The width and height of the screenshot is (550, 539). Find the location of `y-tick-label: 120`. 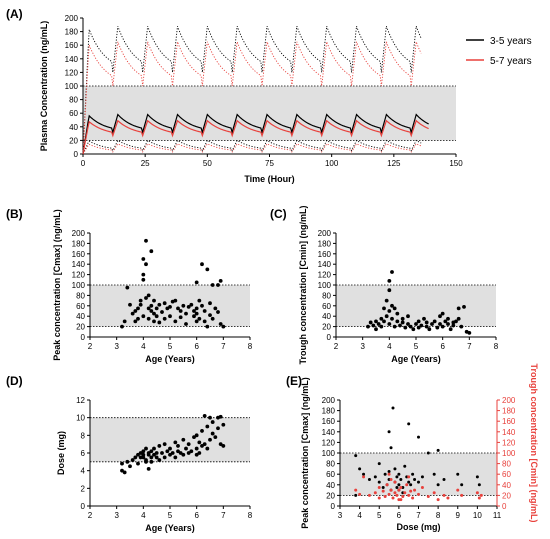

y-tick-label: 120 is located at coordinates (325, 275).